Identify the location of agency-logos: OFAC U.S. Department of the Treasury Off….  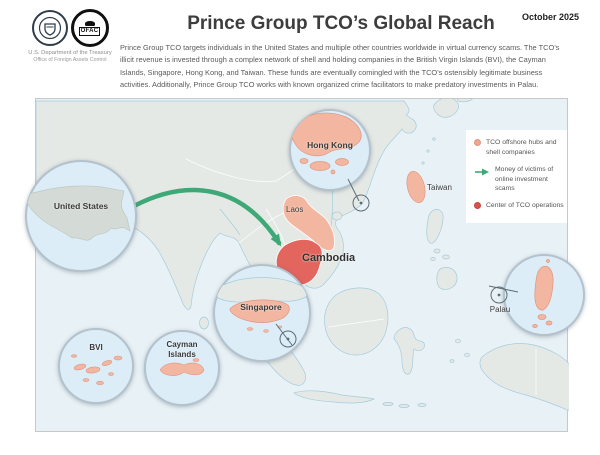
(70, 36).